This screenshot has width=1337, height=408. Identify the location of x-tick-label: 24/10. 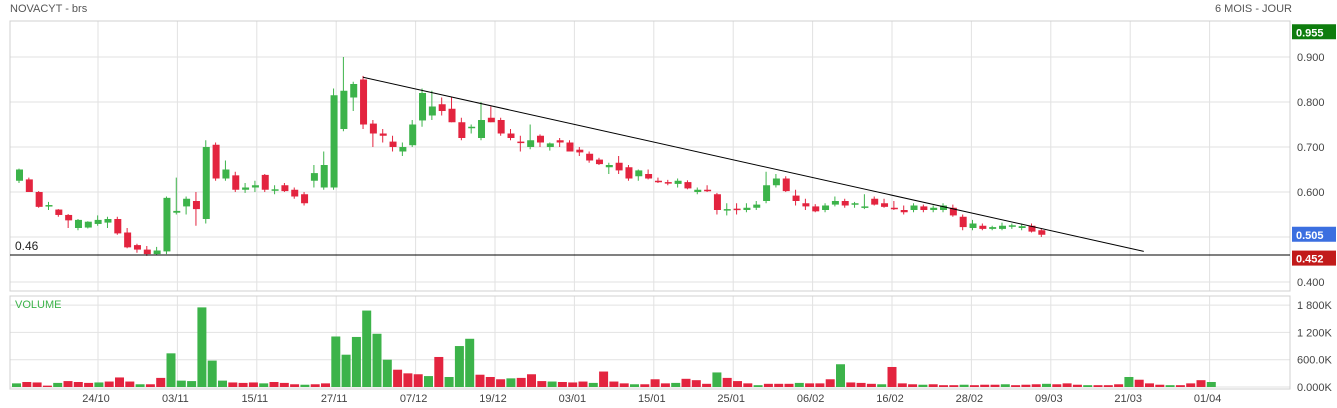
(96, 399).